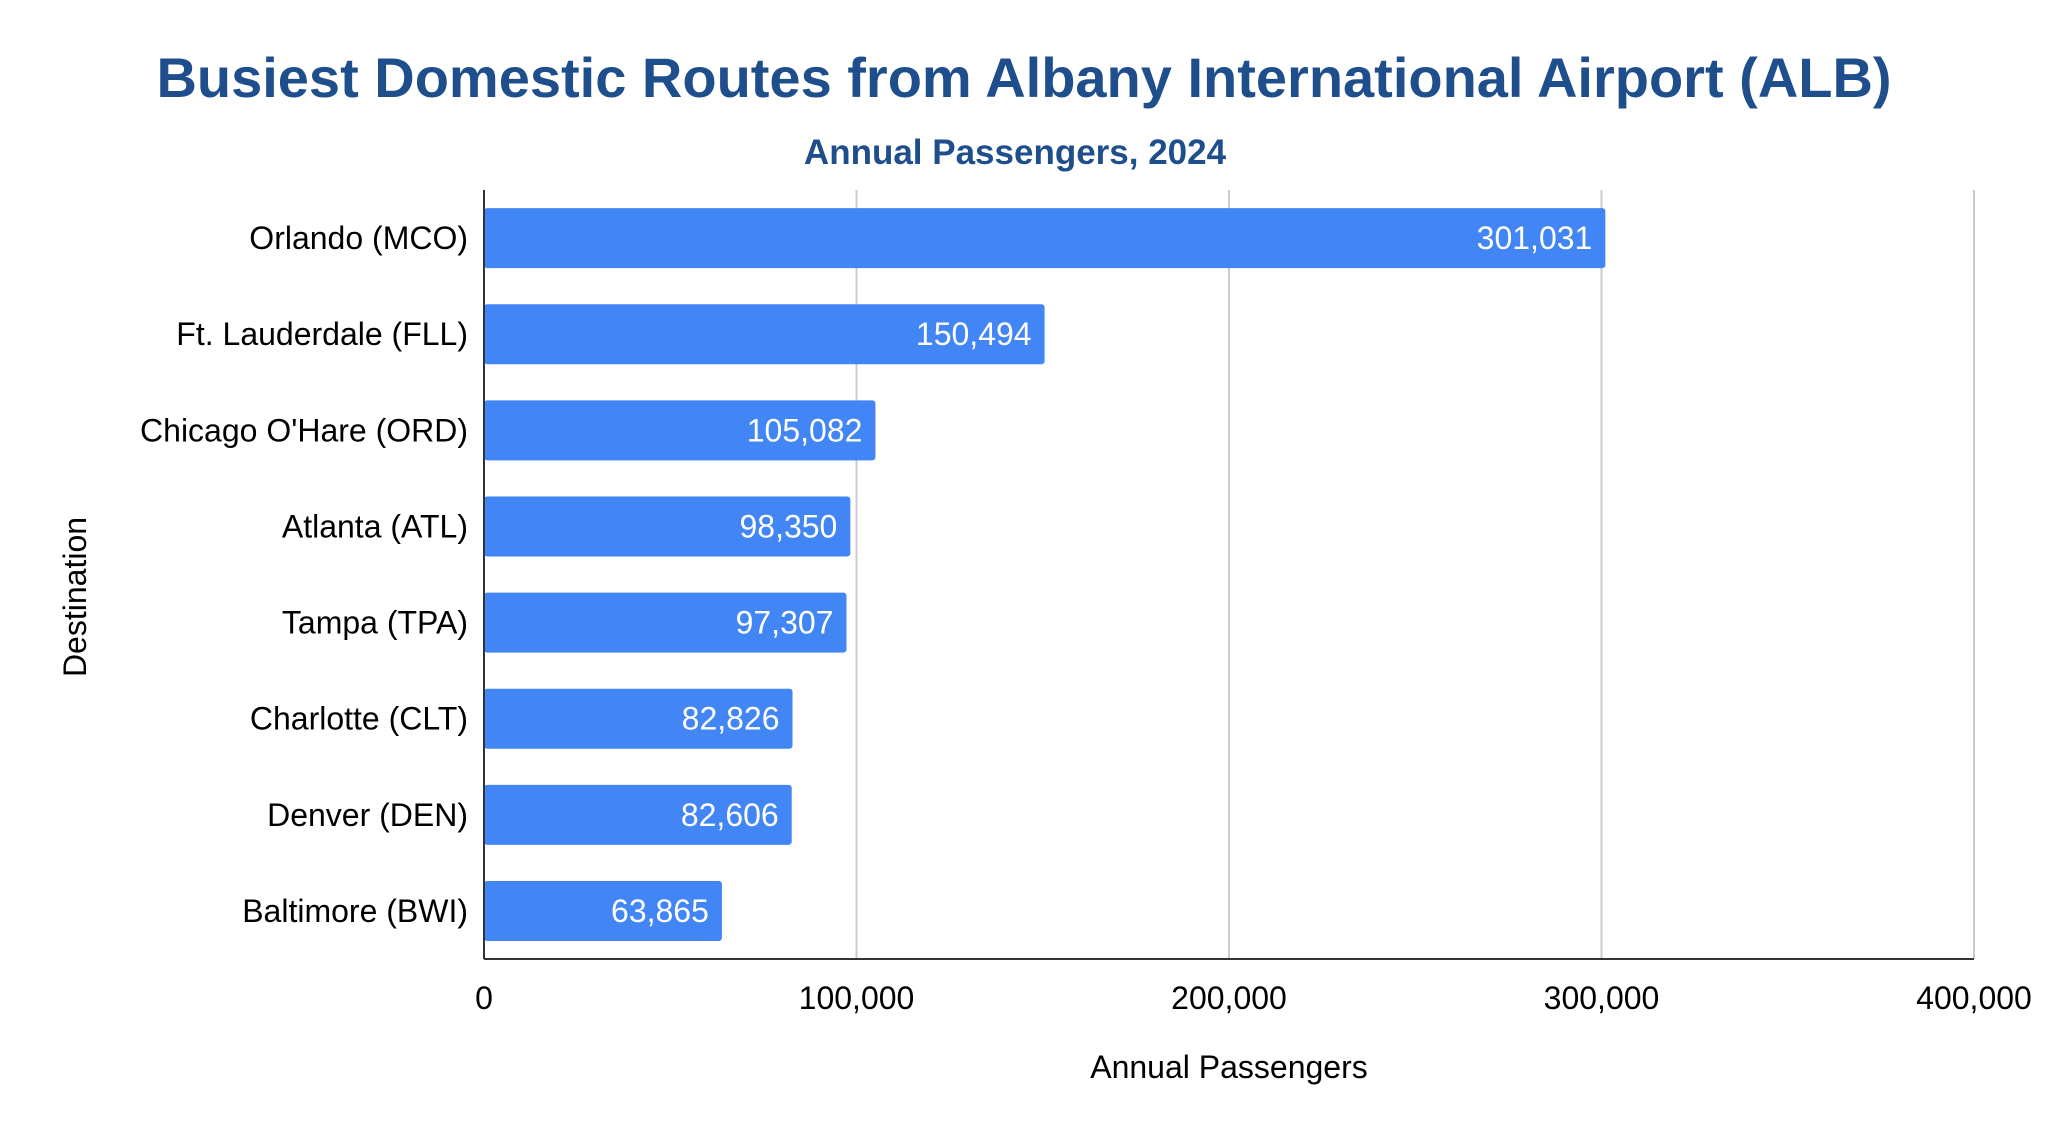 This screenshot has width=2048, height=1129. I want to click on y-axis-title: Destination, so click(75, 597).